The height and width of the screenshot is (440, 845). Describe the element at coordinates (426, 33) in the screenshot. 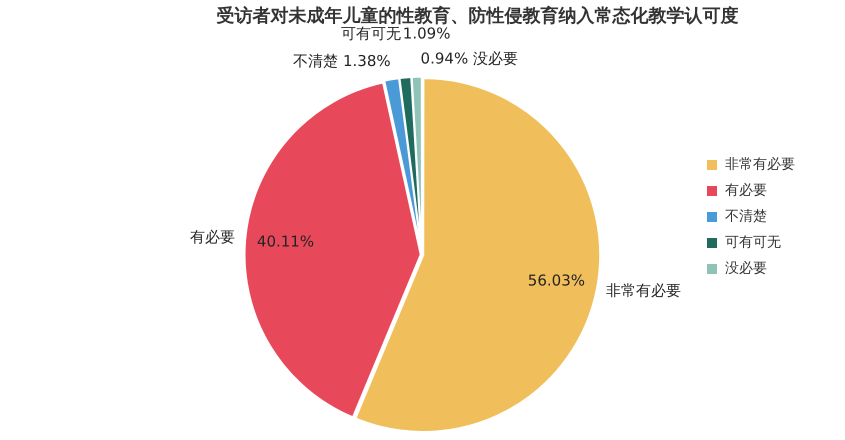

I see `data-label: 1.09%` at that location.